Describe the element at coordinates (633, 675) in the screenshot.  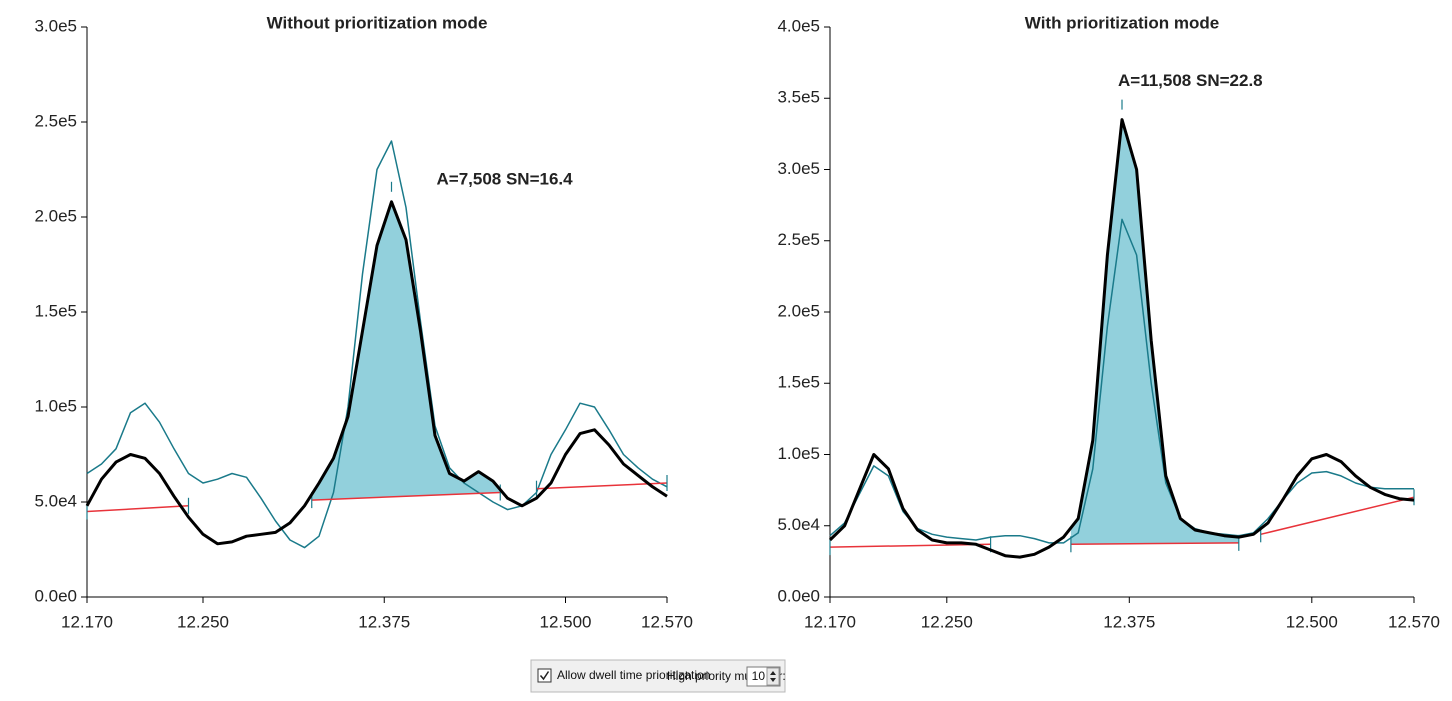
I see `checkbox-label: Allow dwell time prioritization` at that location.